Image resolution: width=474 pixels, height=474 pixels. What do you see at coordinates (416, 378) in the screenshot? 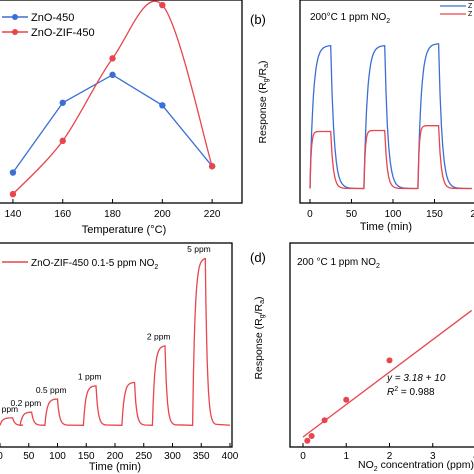
I see `fit-equation: y = 3.18 + 10` at bounding box center [416, 378].